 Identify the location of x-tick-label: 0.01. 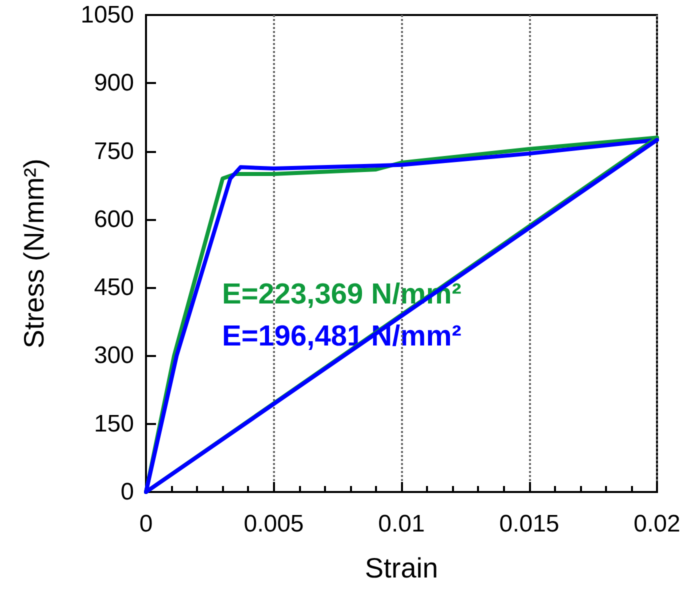
(401, 524).